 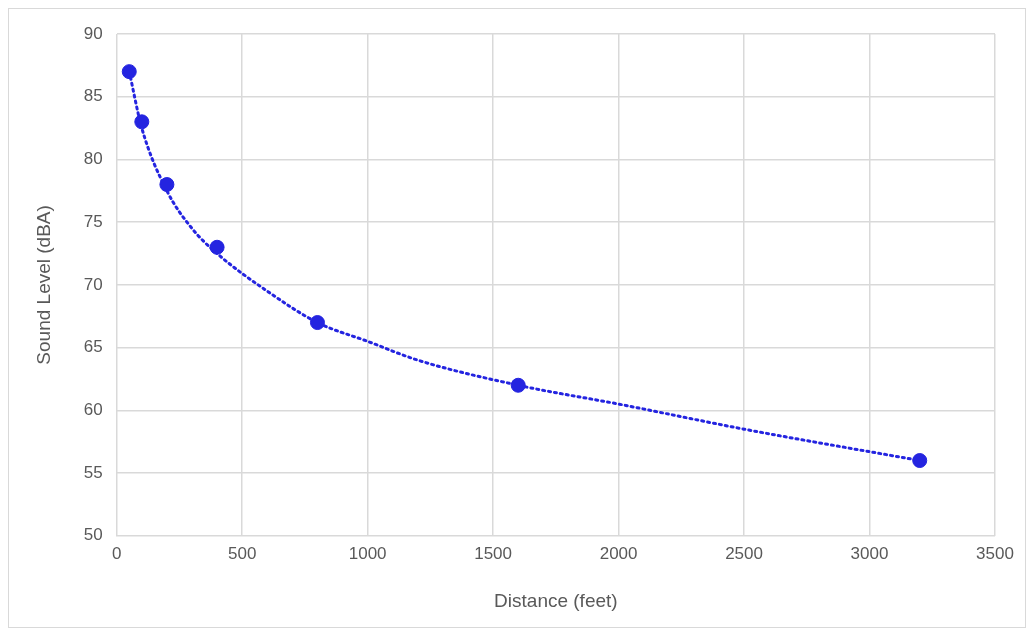 I want to click on x-tick-label: 0, so click(x=116, y=553).